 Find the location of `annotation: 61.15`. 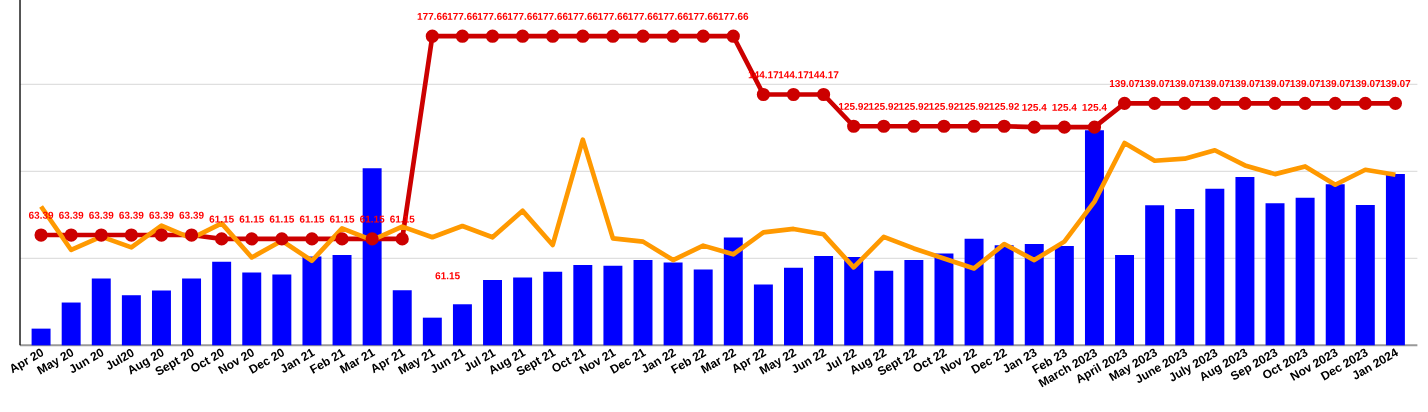

annotation: 61.15 is located at coordinates (447, 276).